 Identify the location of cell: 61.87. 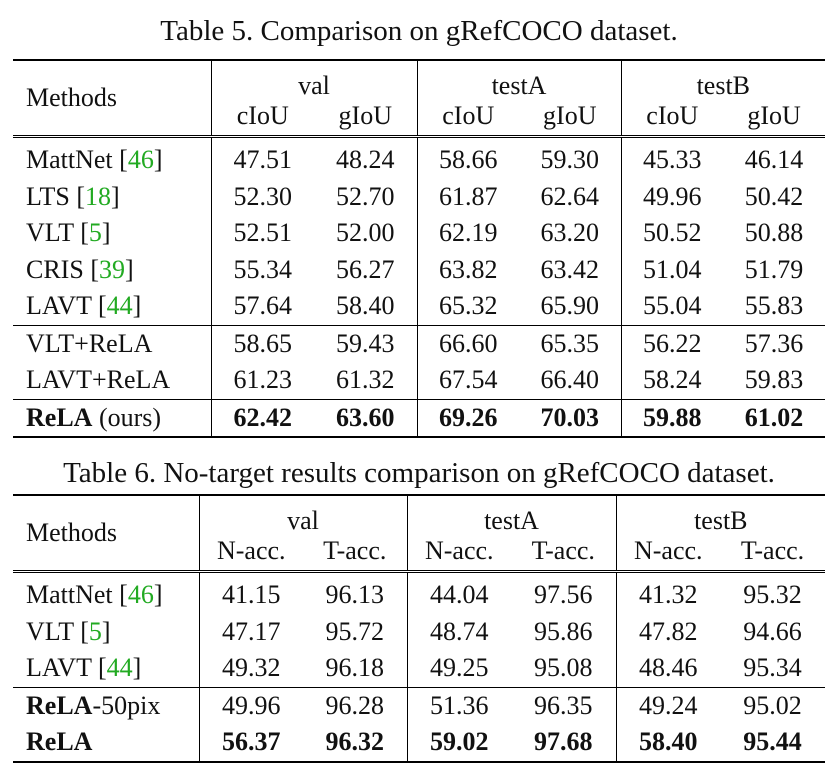
(468, 196).